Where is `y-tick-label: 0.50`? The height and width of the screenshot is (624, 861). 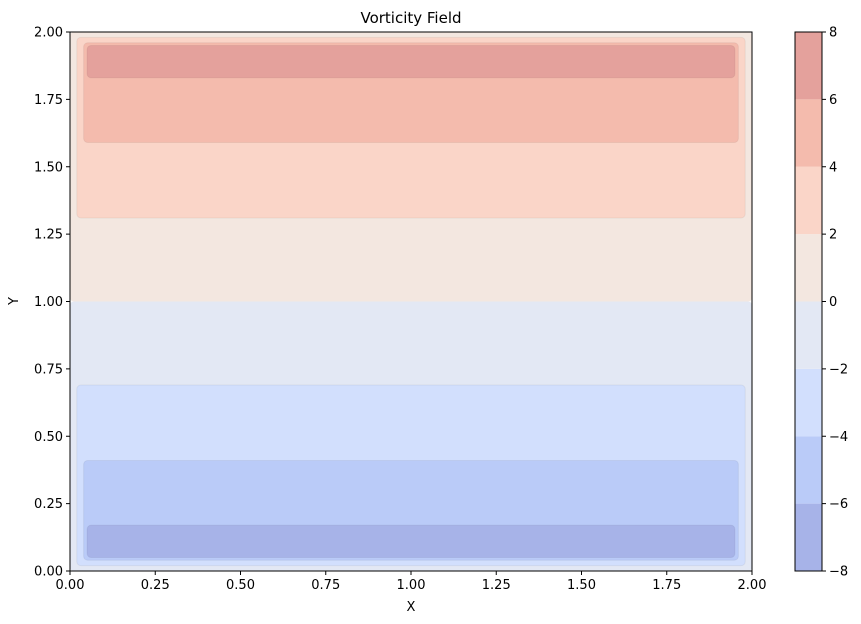
y-tick-label: 0.50 is located at coordinates (48, 437).